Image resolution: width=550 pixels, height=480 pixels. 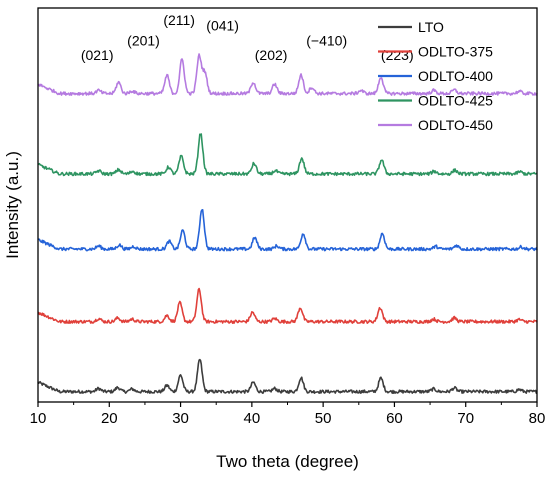 What do you see at coordinates (12, 205) in the screenshot?
I see `y-axis-title: Intensity (a.u.)` at bounding box center [12, 205].